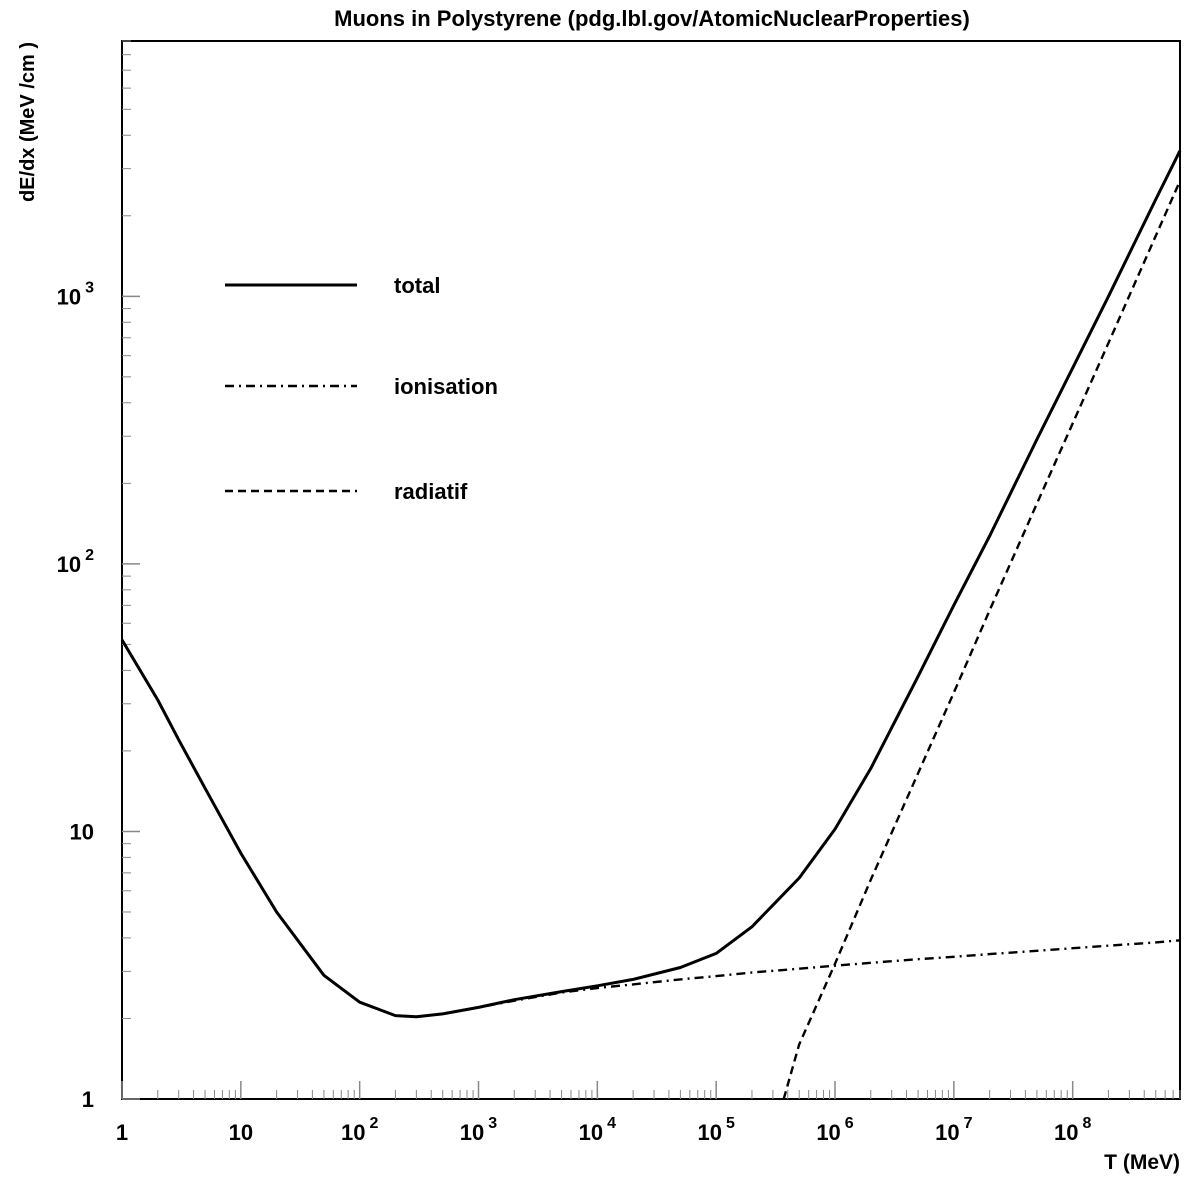 Image resolution: width=1192 pixels, height=1179 pixels. What do you see at coordinates (417, 285) in the screenshot?
I see `legend-label-total: total` at bounding box center [417, 285].